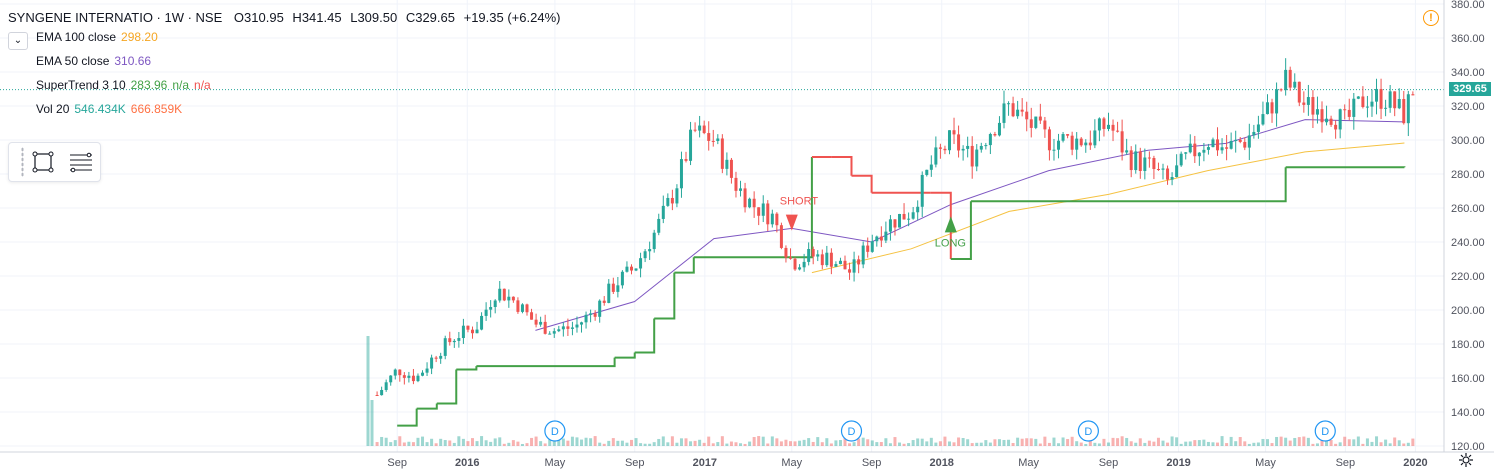  What do you see at coordinates (22, 162) in the screenshot?
I see `drag-handle` at bounding box center [22, 162].